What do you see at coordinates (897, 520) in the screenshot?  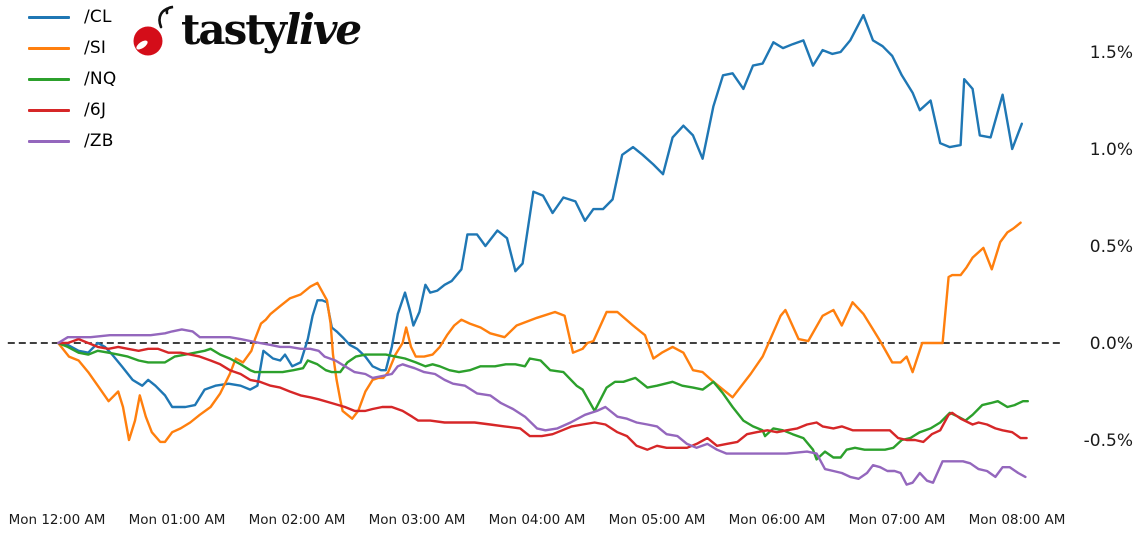 I see `x-tick-label: Mon 07:00 AM` at bounding box center [897, 520].